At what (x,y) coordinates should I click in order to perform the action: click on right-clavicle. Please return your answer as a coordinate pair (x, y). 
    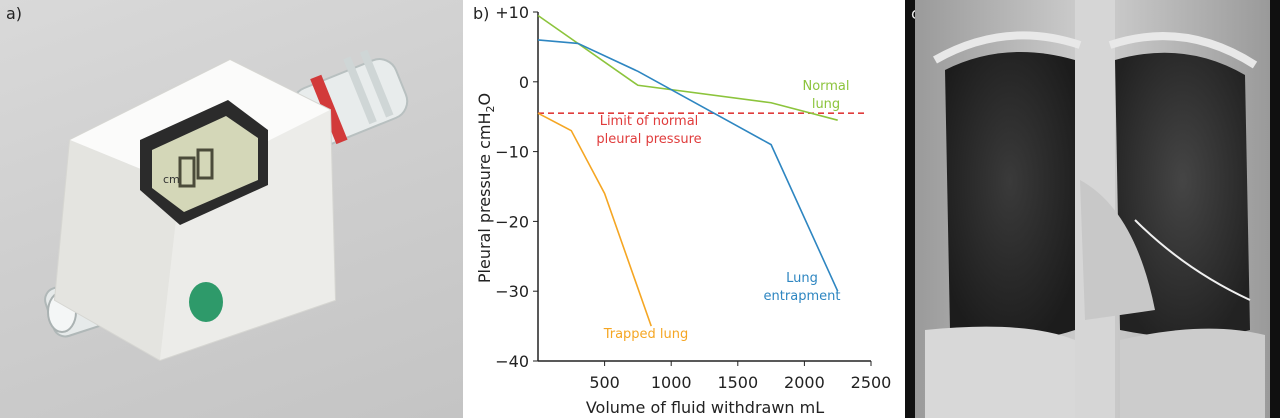
    Looking at the image, I should click on (1007, 47).